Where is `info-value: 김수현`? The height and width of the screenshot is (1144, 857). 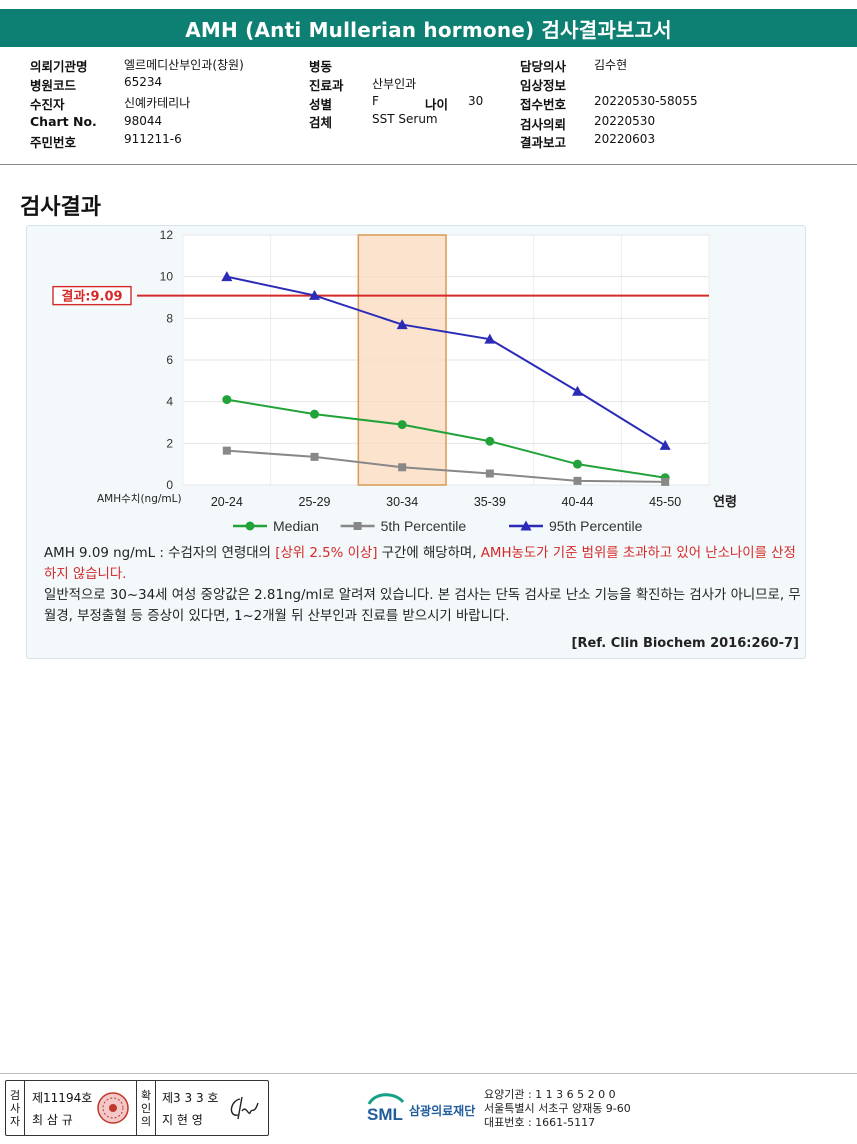 info-value: 김수현 is located at coordinates (611, 65).